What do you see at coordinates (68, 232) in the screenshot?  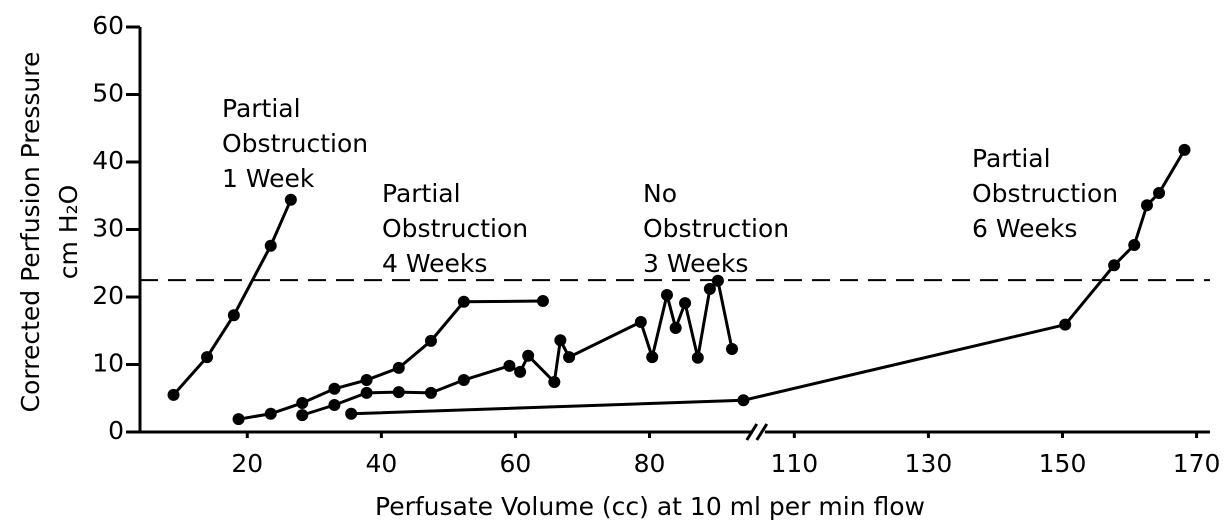 I see `y-axis-label: cm H₂O` at bounding box center [68, 232].